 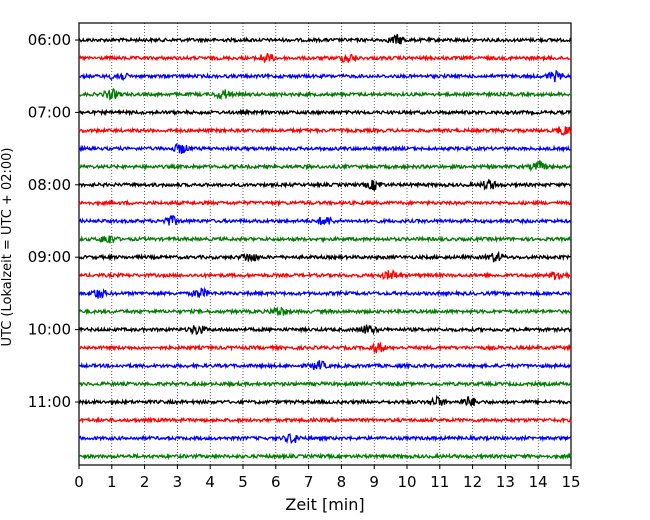 What do you see at coordinates (178, 482) in the screenshot?
I see `x-tick-label: 3` at bounding box center [178, 482].